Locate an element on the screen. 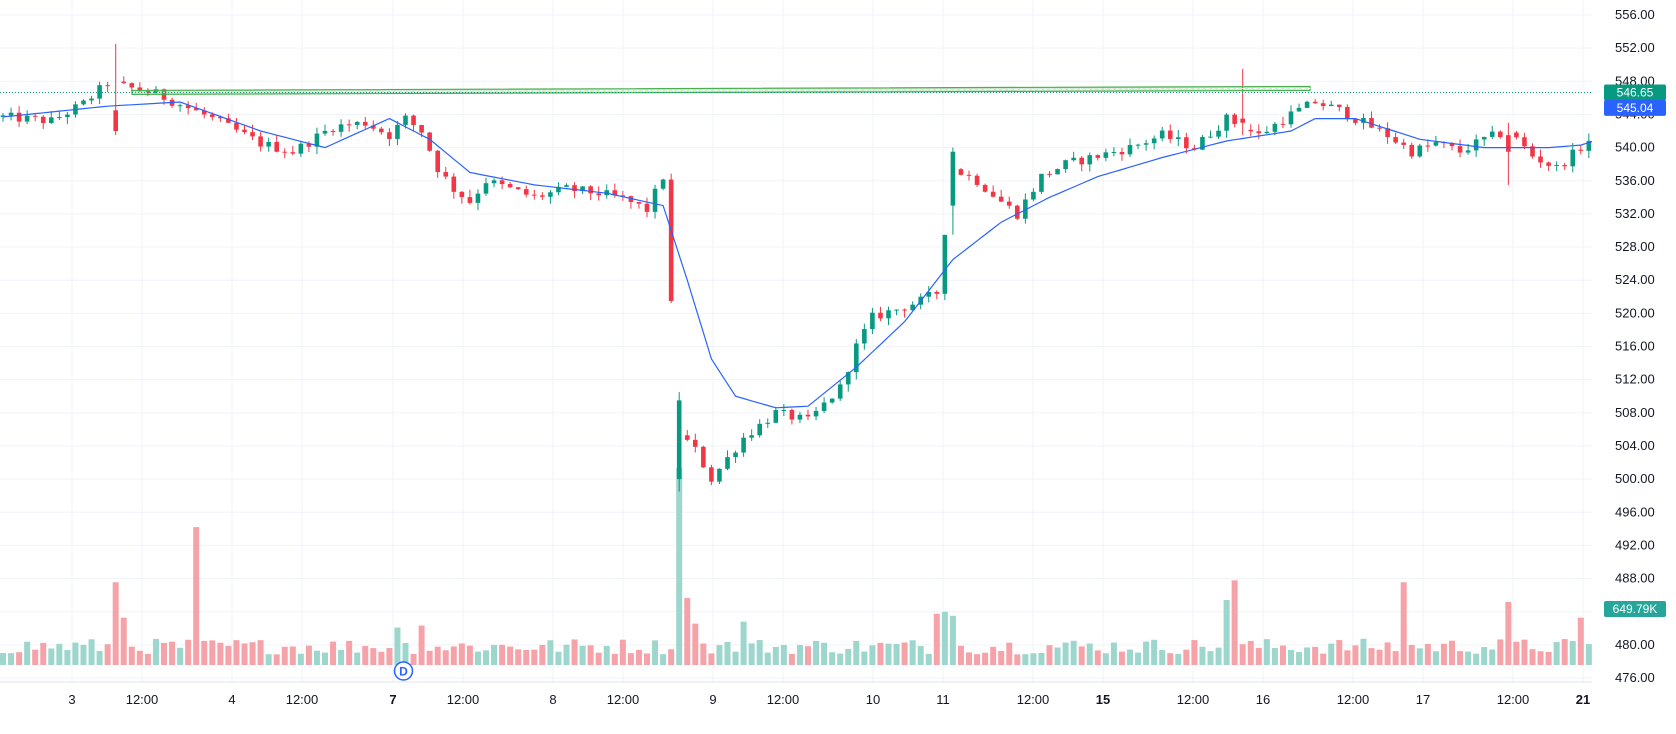 This screenshot has width=1676, height=734. time-tick-label: 3 is located at coordinates (71, 699).